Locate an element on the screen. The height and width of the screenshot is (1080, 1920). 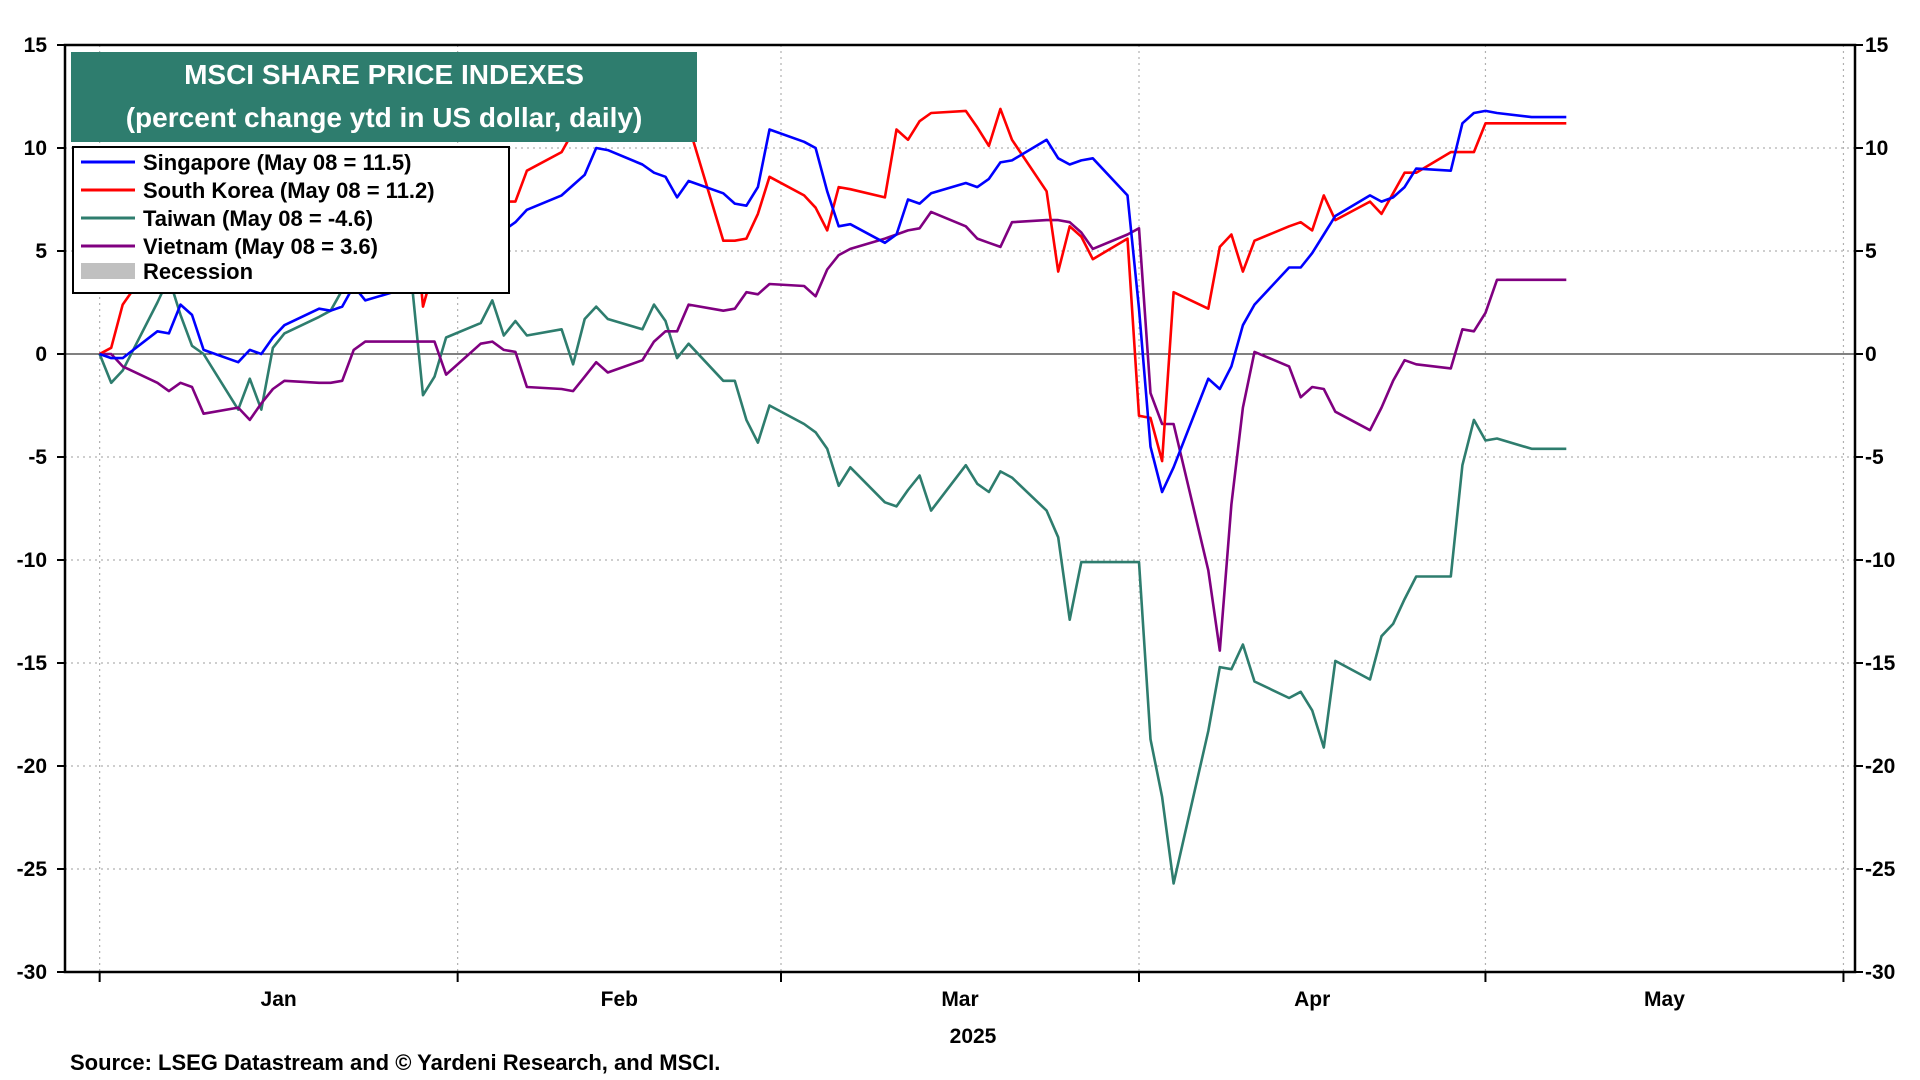
y-tick-label-right: -20 is located at coordinates (1880, 766).